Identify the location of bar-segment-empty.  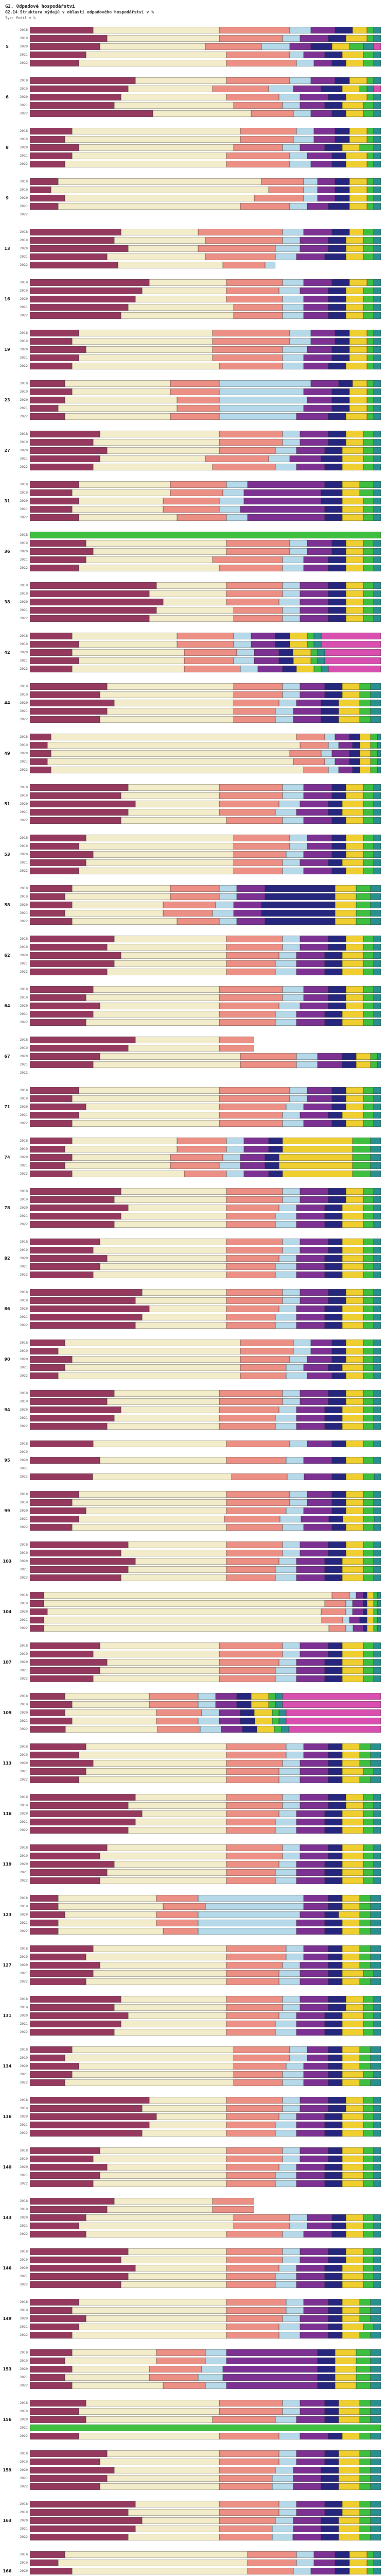
(317, 1048).